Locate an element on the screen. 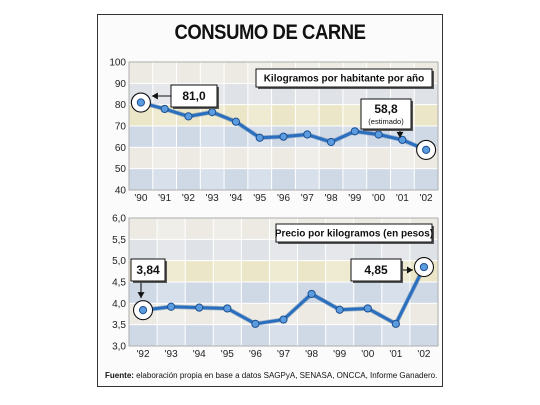 This screenshot has width=540, height=405. y-tick-label: 3,0 is located at coordinates (119, 347).